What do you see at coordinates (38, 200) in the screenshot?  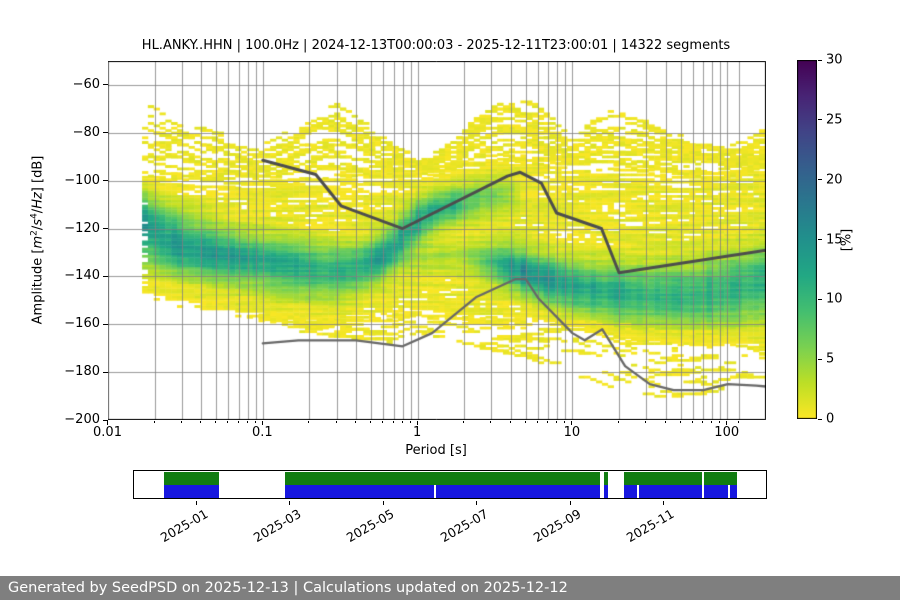 I see `y-axis-label-part: Hz` at bounding box center [38, 200].